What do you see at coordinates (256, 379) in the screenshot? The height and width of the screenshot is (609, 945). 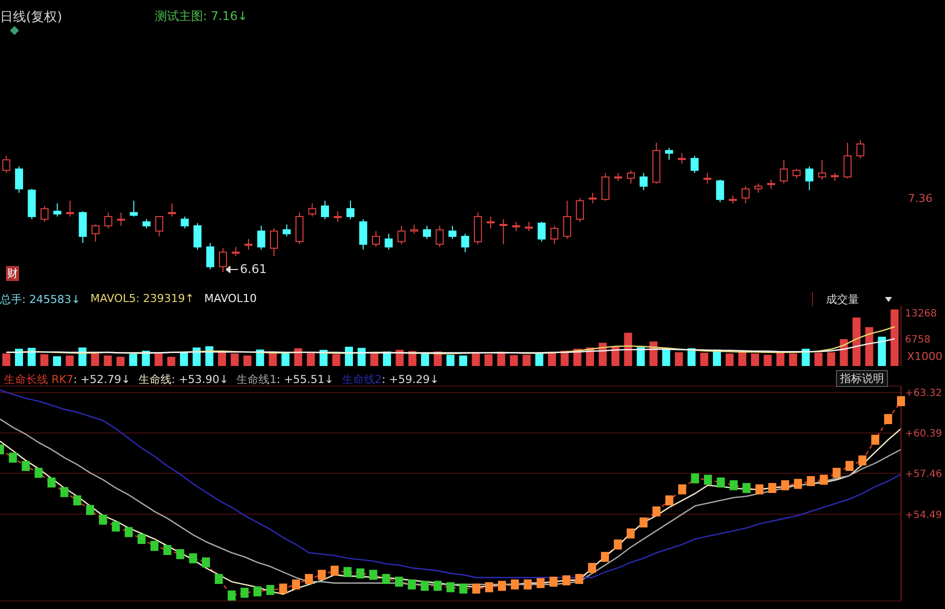 I see `text: 生命线1` at bounding box center [256, 379].